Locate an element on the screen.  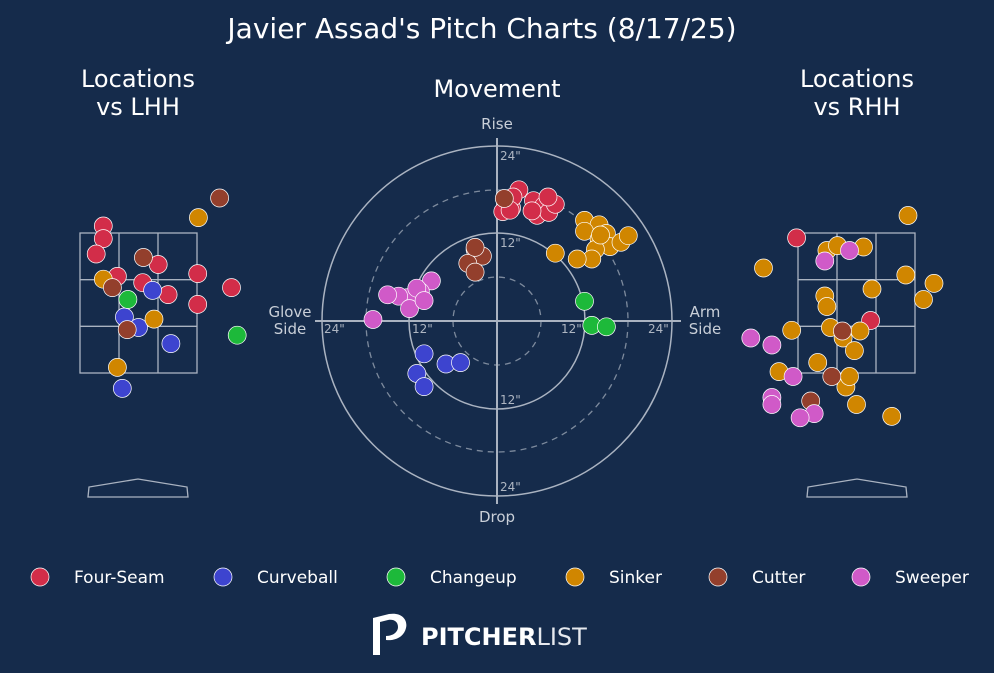
ring-label-right-24: 24" is located at coordinates (658, 329).